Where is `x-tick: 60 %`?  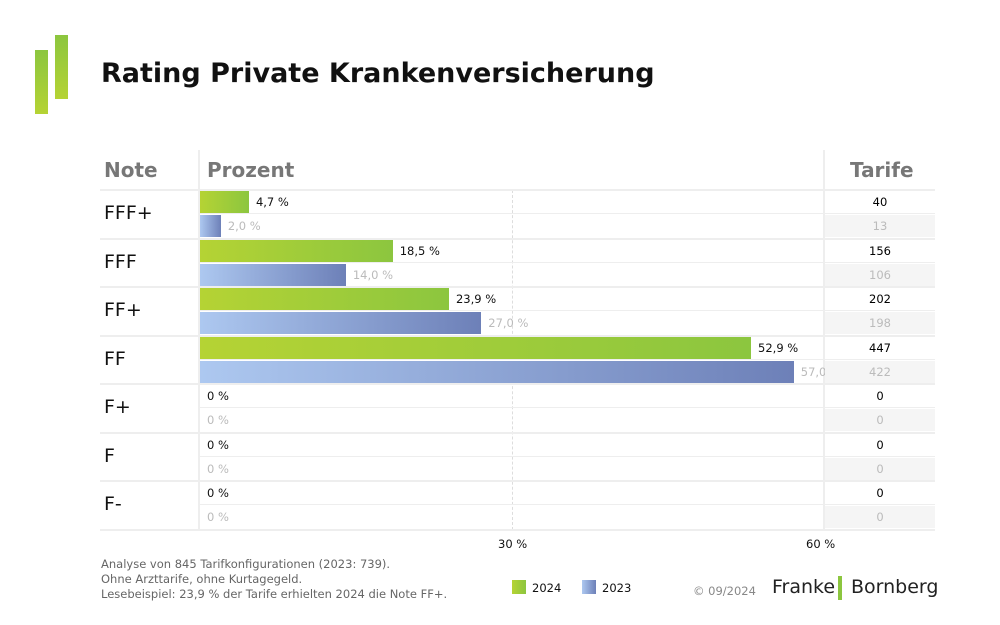
x-tick: 60 % is located at coordinates (821, 544).